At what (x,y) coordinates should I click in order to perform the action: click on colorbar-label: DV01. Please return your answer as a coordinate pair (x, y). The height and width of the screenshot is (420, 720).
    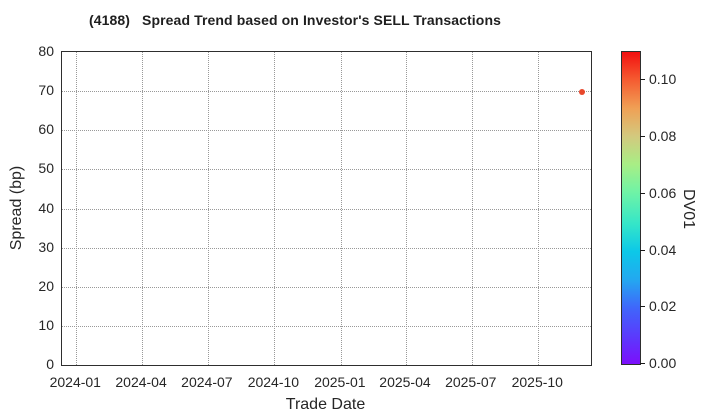
    Looking at the image, I should click on (688, 209).